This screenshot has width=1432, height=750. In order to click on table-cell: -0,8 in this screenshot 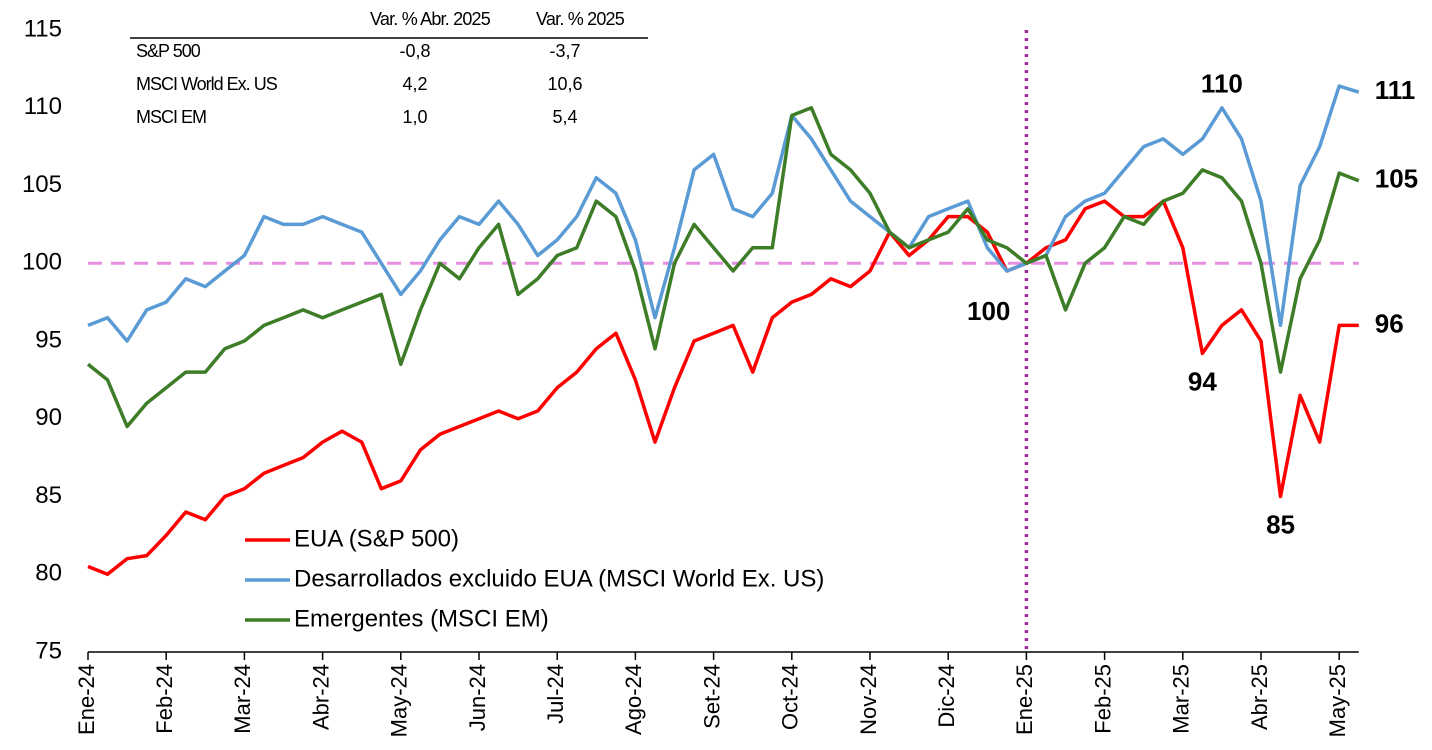, I will do `click(414, 51)`.